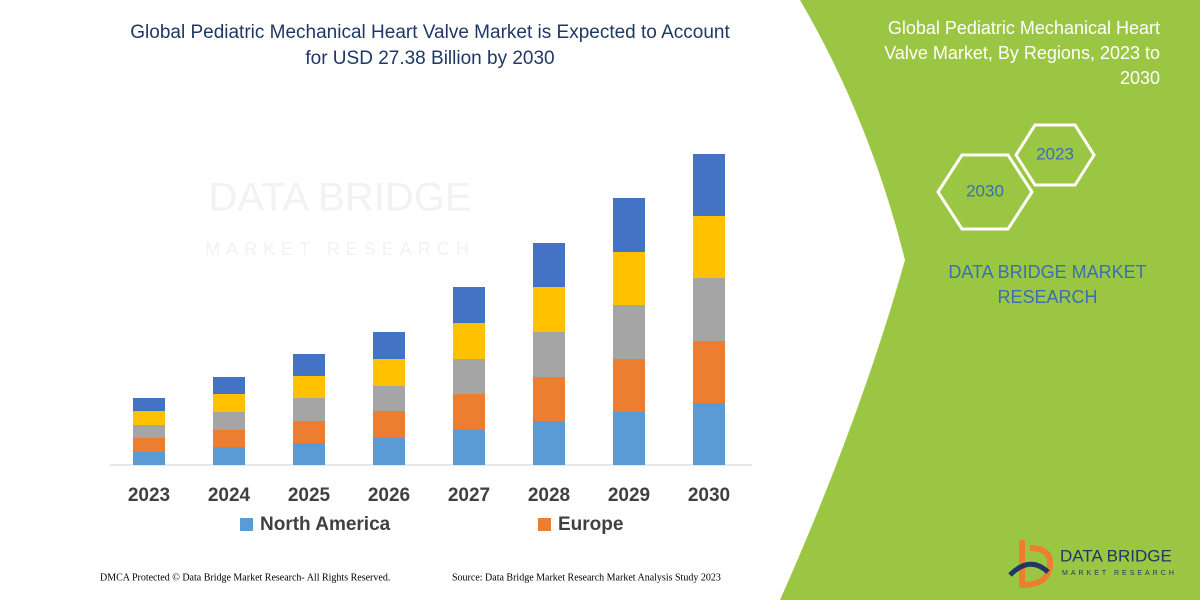 Image resolution: width=1200 pixels, height=600 pixels. What do you see at coordinates (629, 495) in the screenshot?
I see `x-tick-label: 2029` at bounding box center [629, 495].